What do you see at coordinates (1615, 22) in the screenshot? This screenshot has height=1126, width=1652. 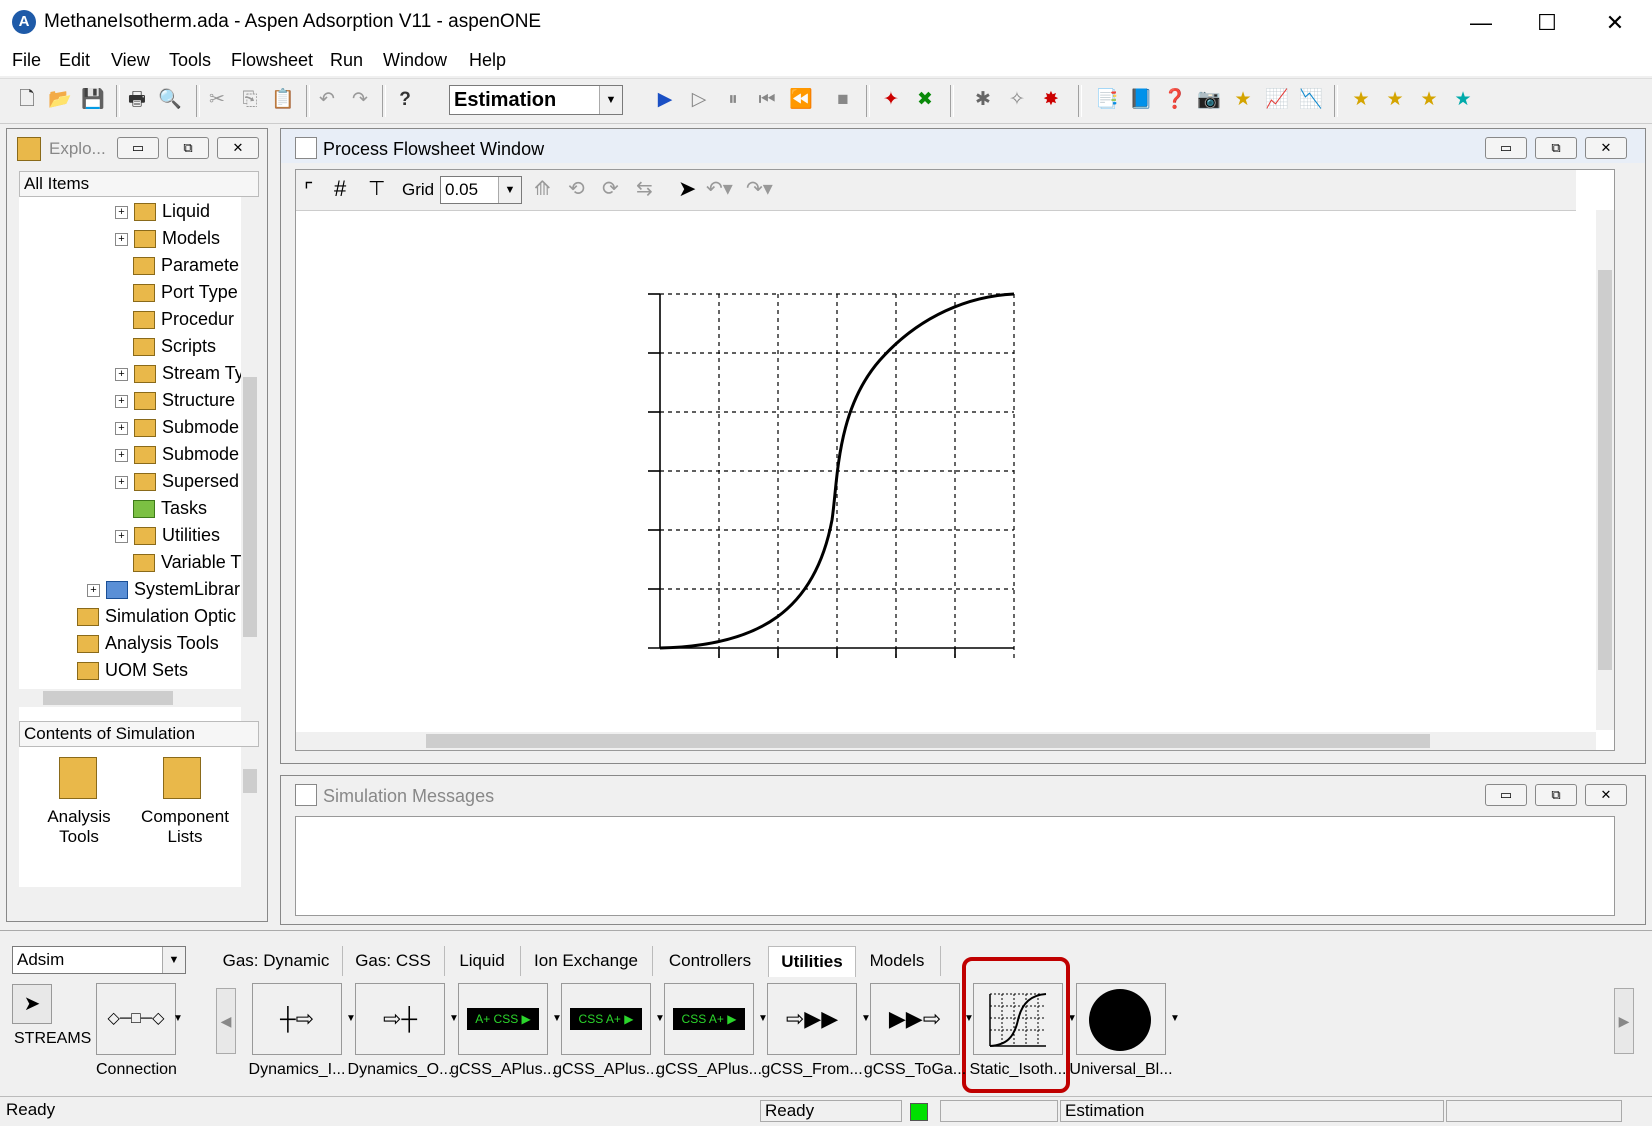 I see `close-button: ✕` at bounding box center [1615, 22].